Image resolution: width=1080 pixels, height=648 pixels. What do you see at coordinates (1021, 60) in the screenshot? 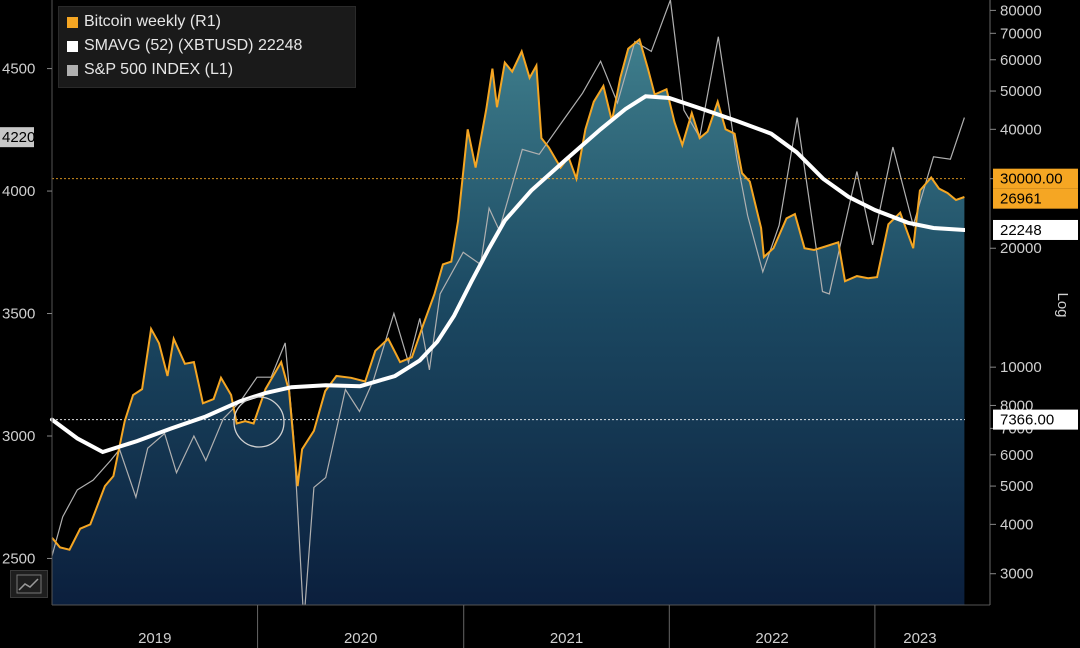
I see `right-tick-label: 60000` at bounding box center [1021, 60].